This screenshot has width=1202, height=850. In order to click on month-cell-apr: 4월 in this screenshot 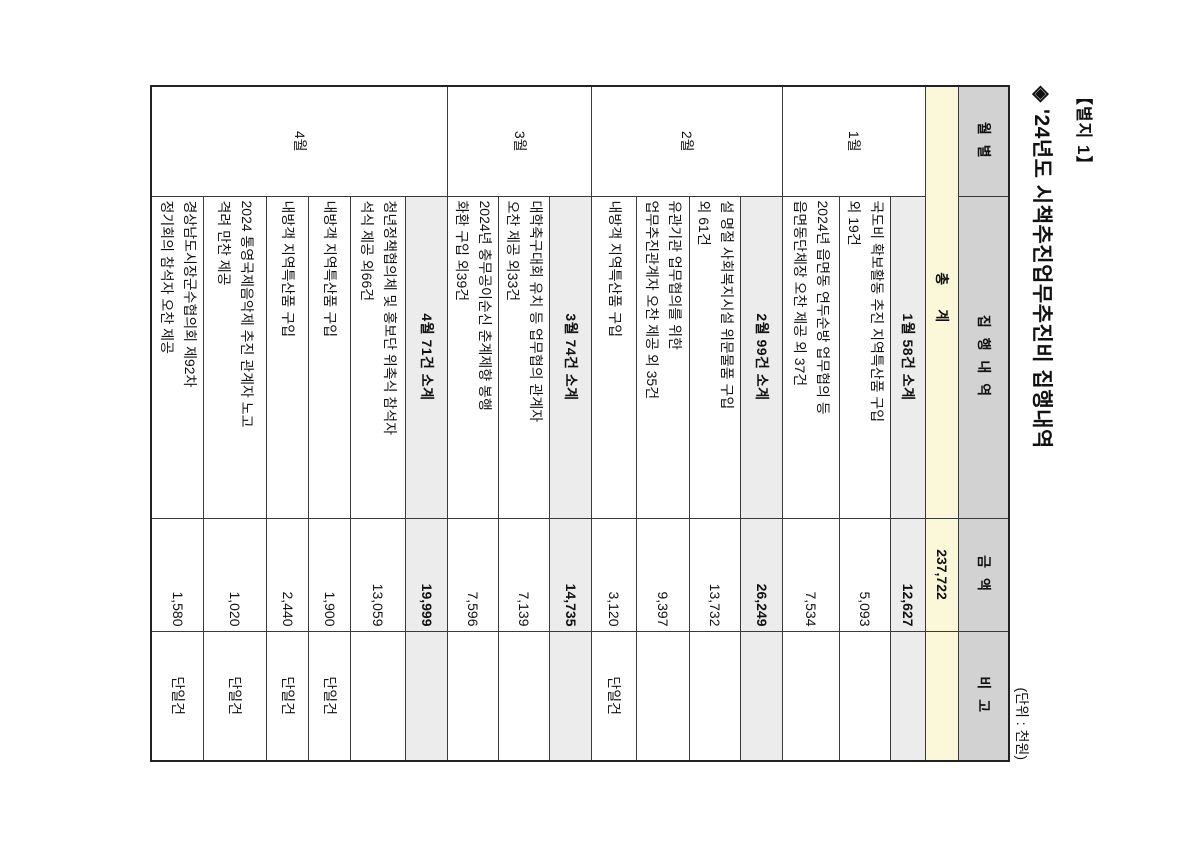, I will do `click(299, 141)`.